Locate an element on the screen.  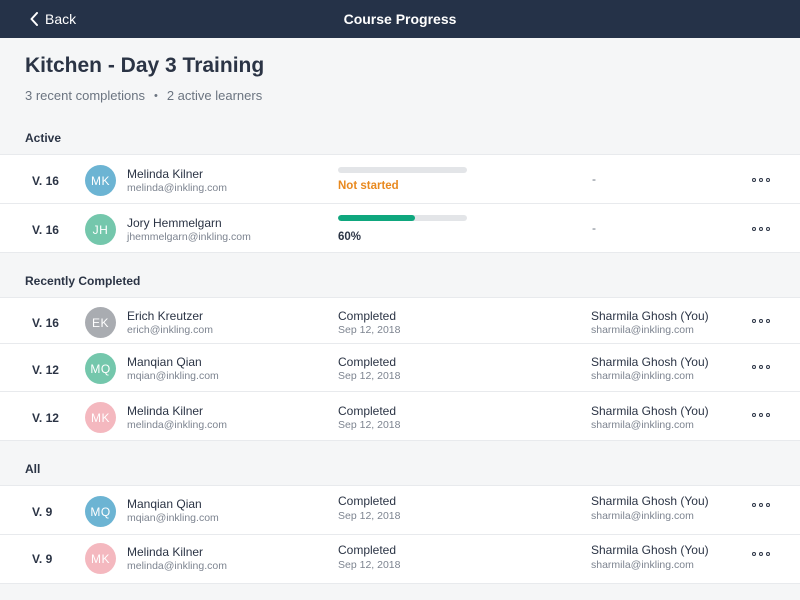
section-label-recently-completed: Recently Completed is located at coordinates (83, 281).